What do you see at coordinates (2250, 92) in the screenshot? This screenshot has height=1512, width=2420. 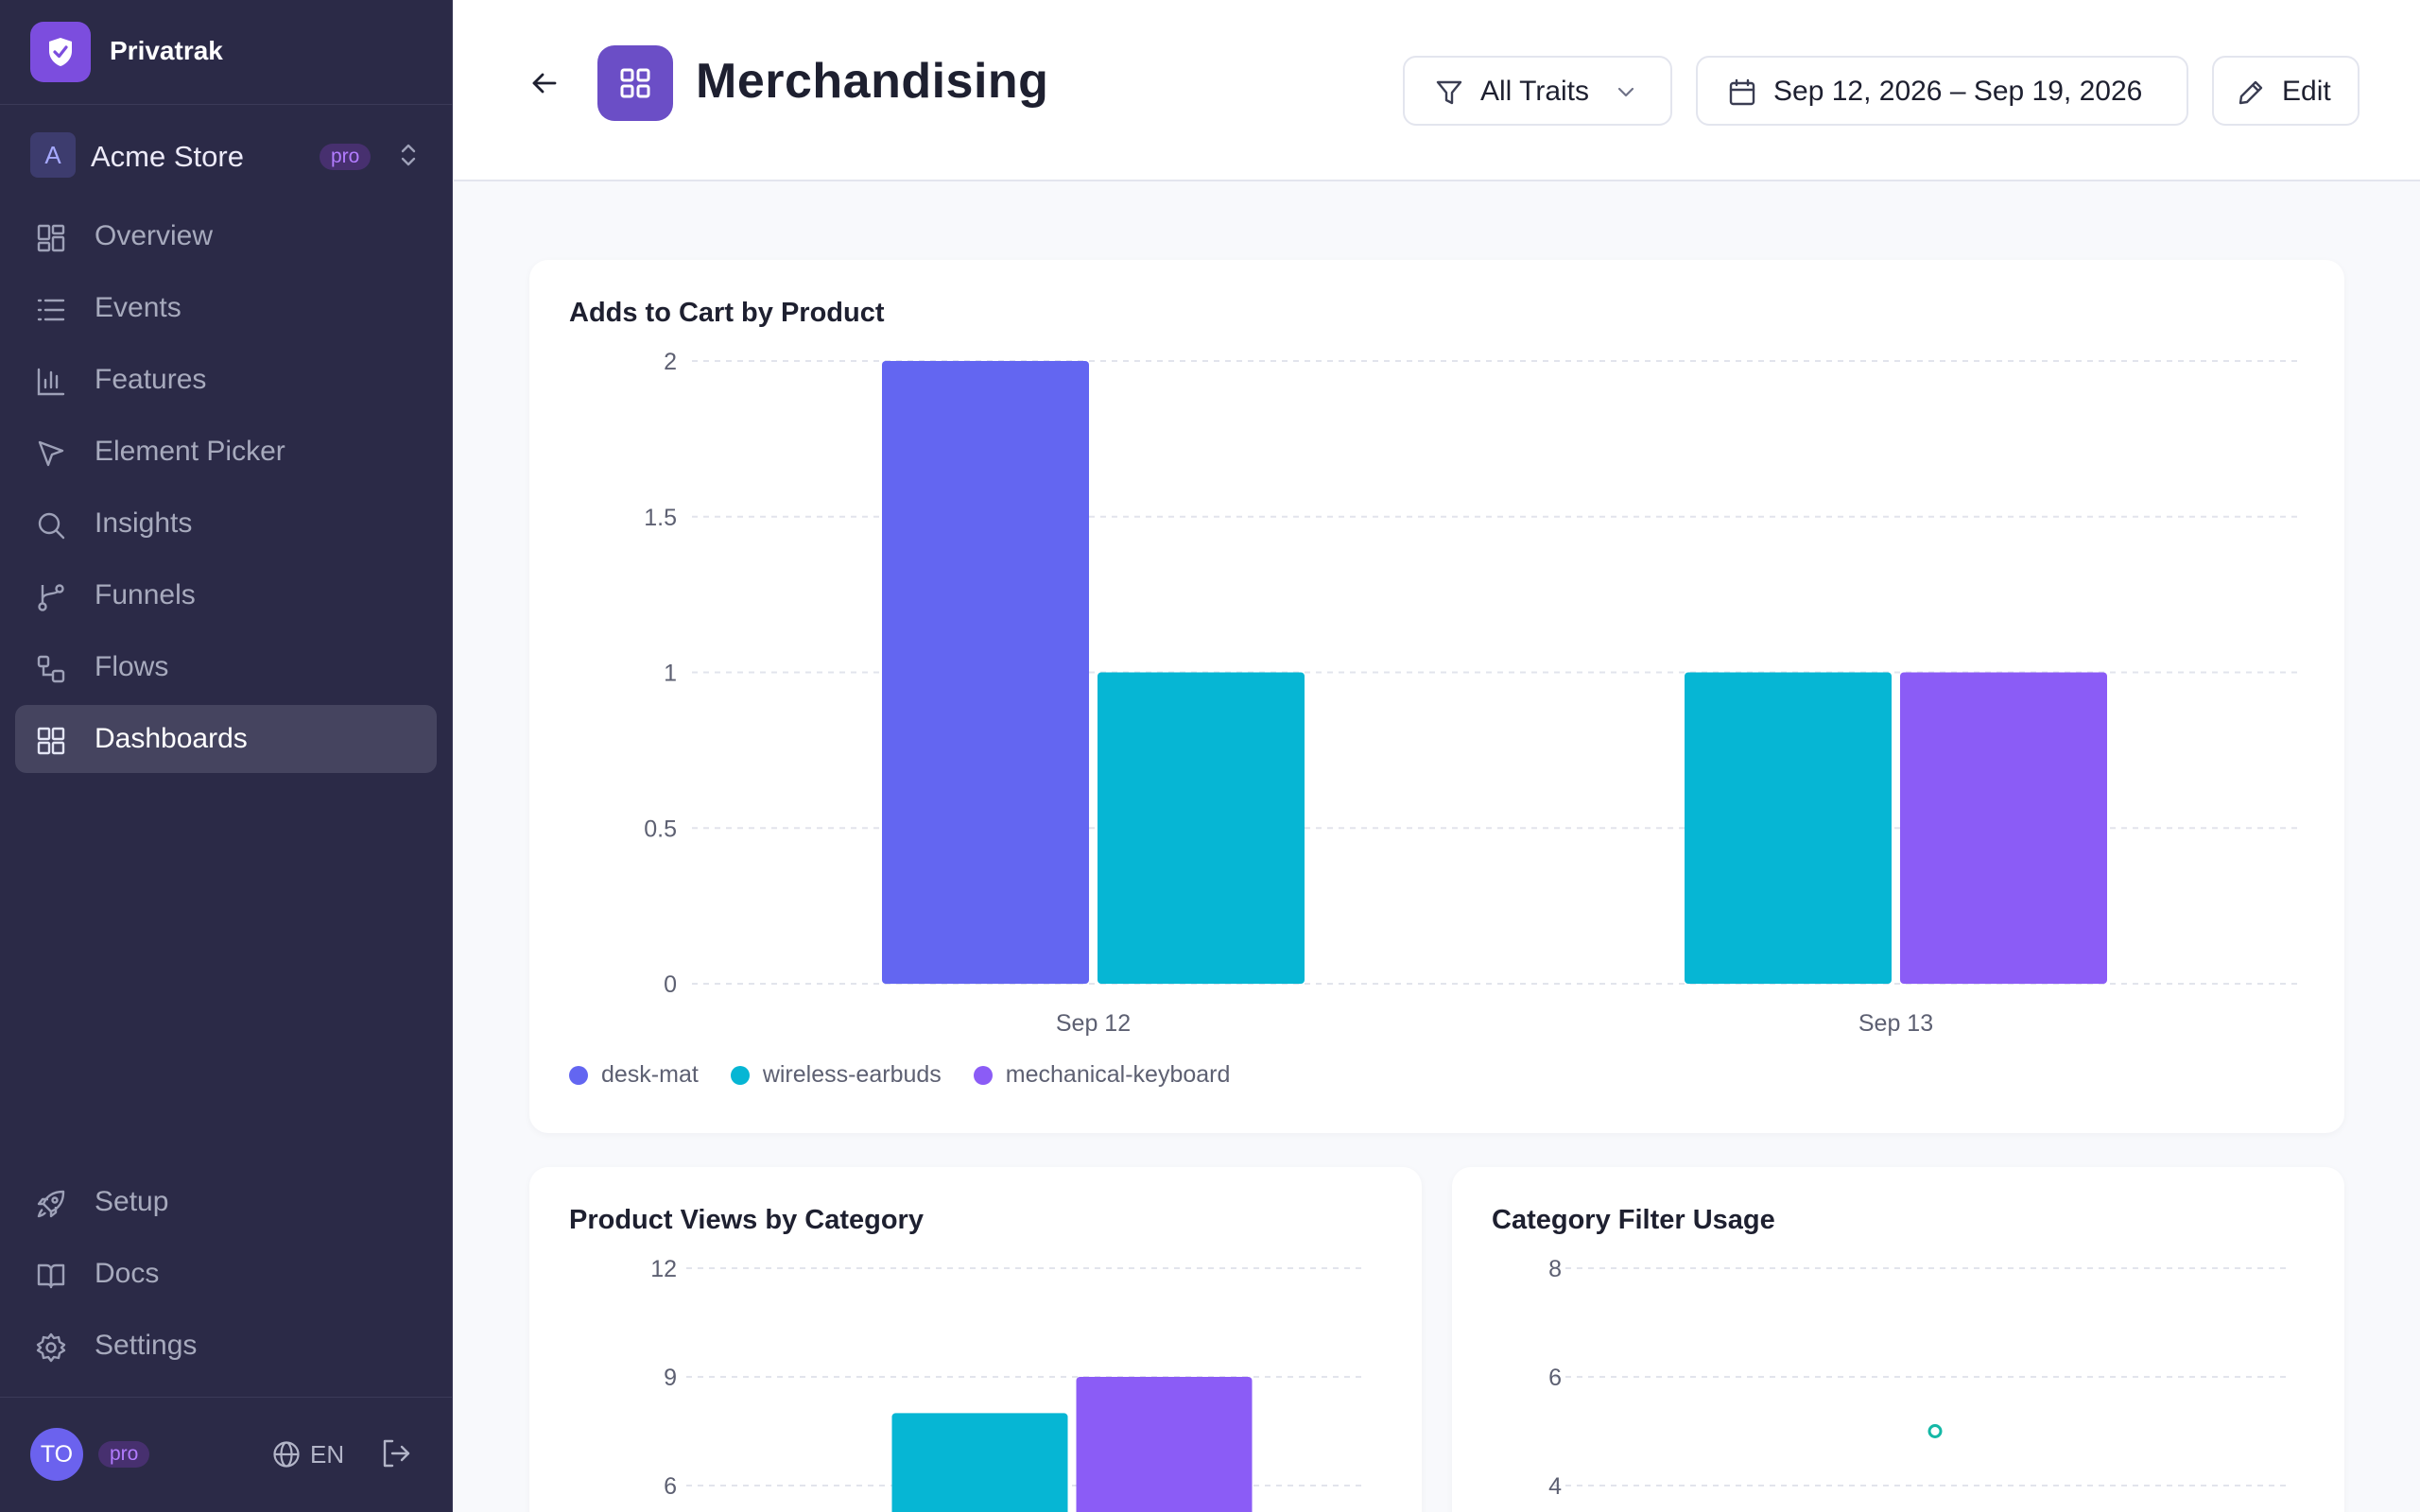 I see `pencil-icon` at bounding box center [2250, 92].